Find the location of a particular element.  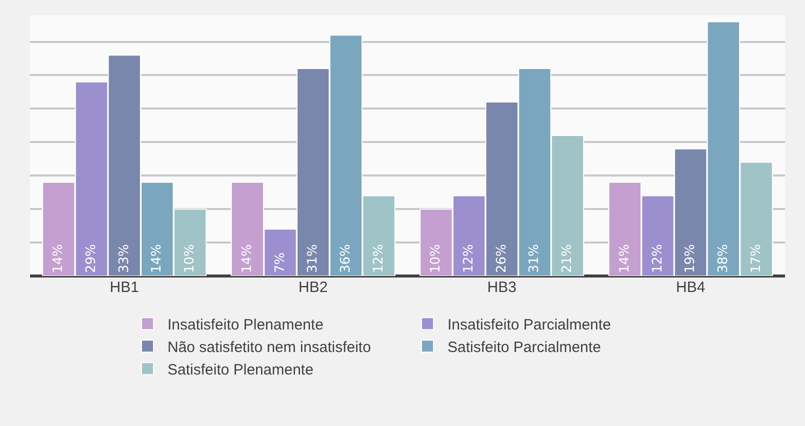

data-label: 19% is located at coordinates (690, 258).